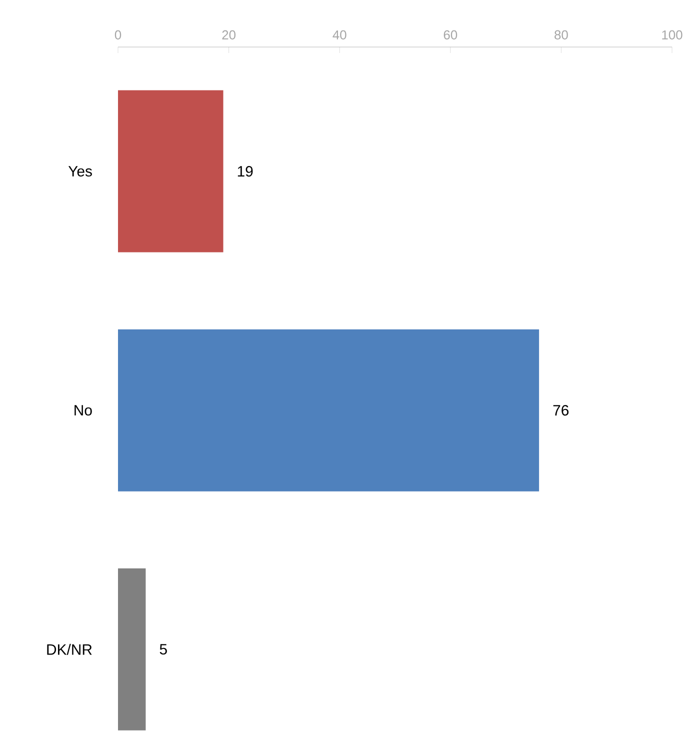 The width and height of the screenshot is (695, 733). Describe the element at coordinates (561, 410) in the screenshot. I see `data-label: 76` at that location.